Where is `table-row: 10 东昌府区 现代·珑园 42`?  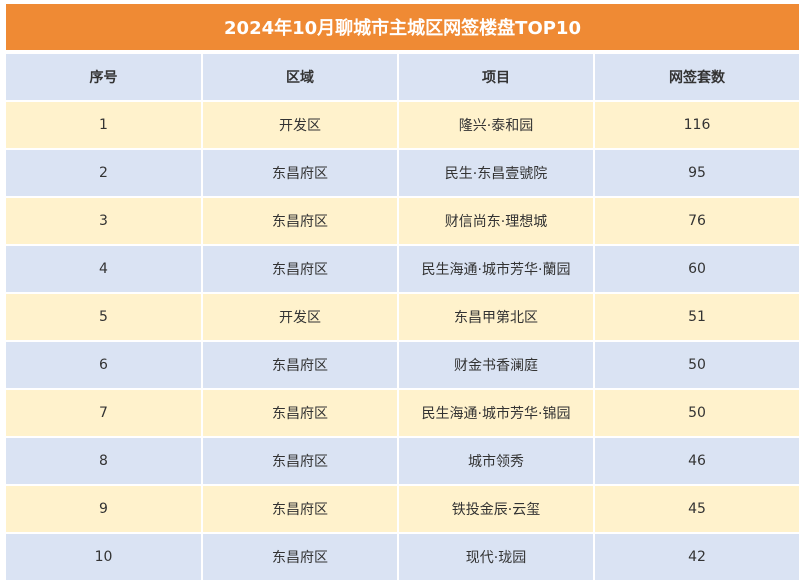 table-row: 10 东昌府区 现代·珑园 42 is located at coordinates (402, 557).